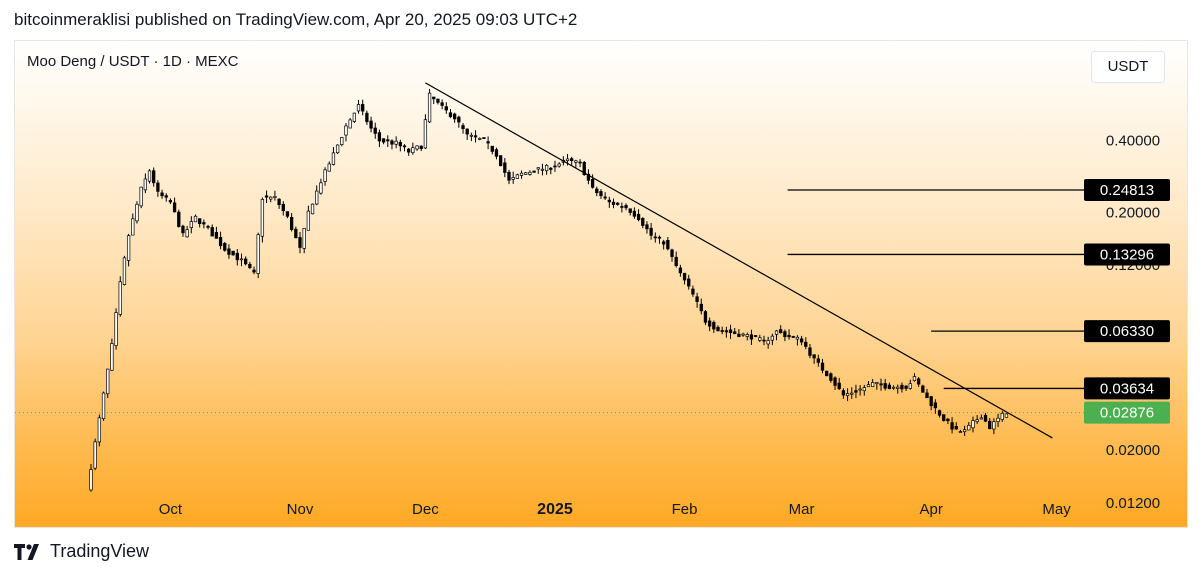 This screenshot has height=578, width=1200. I want to click on x-tick-label: Oct, so click(171, 509).